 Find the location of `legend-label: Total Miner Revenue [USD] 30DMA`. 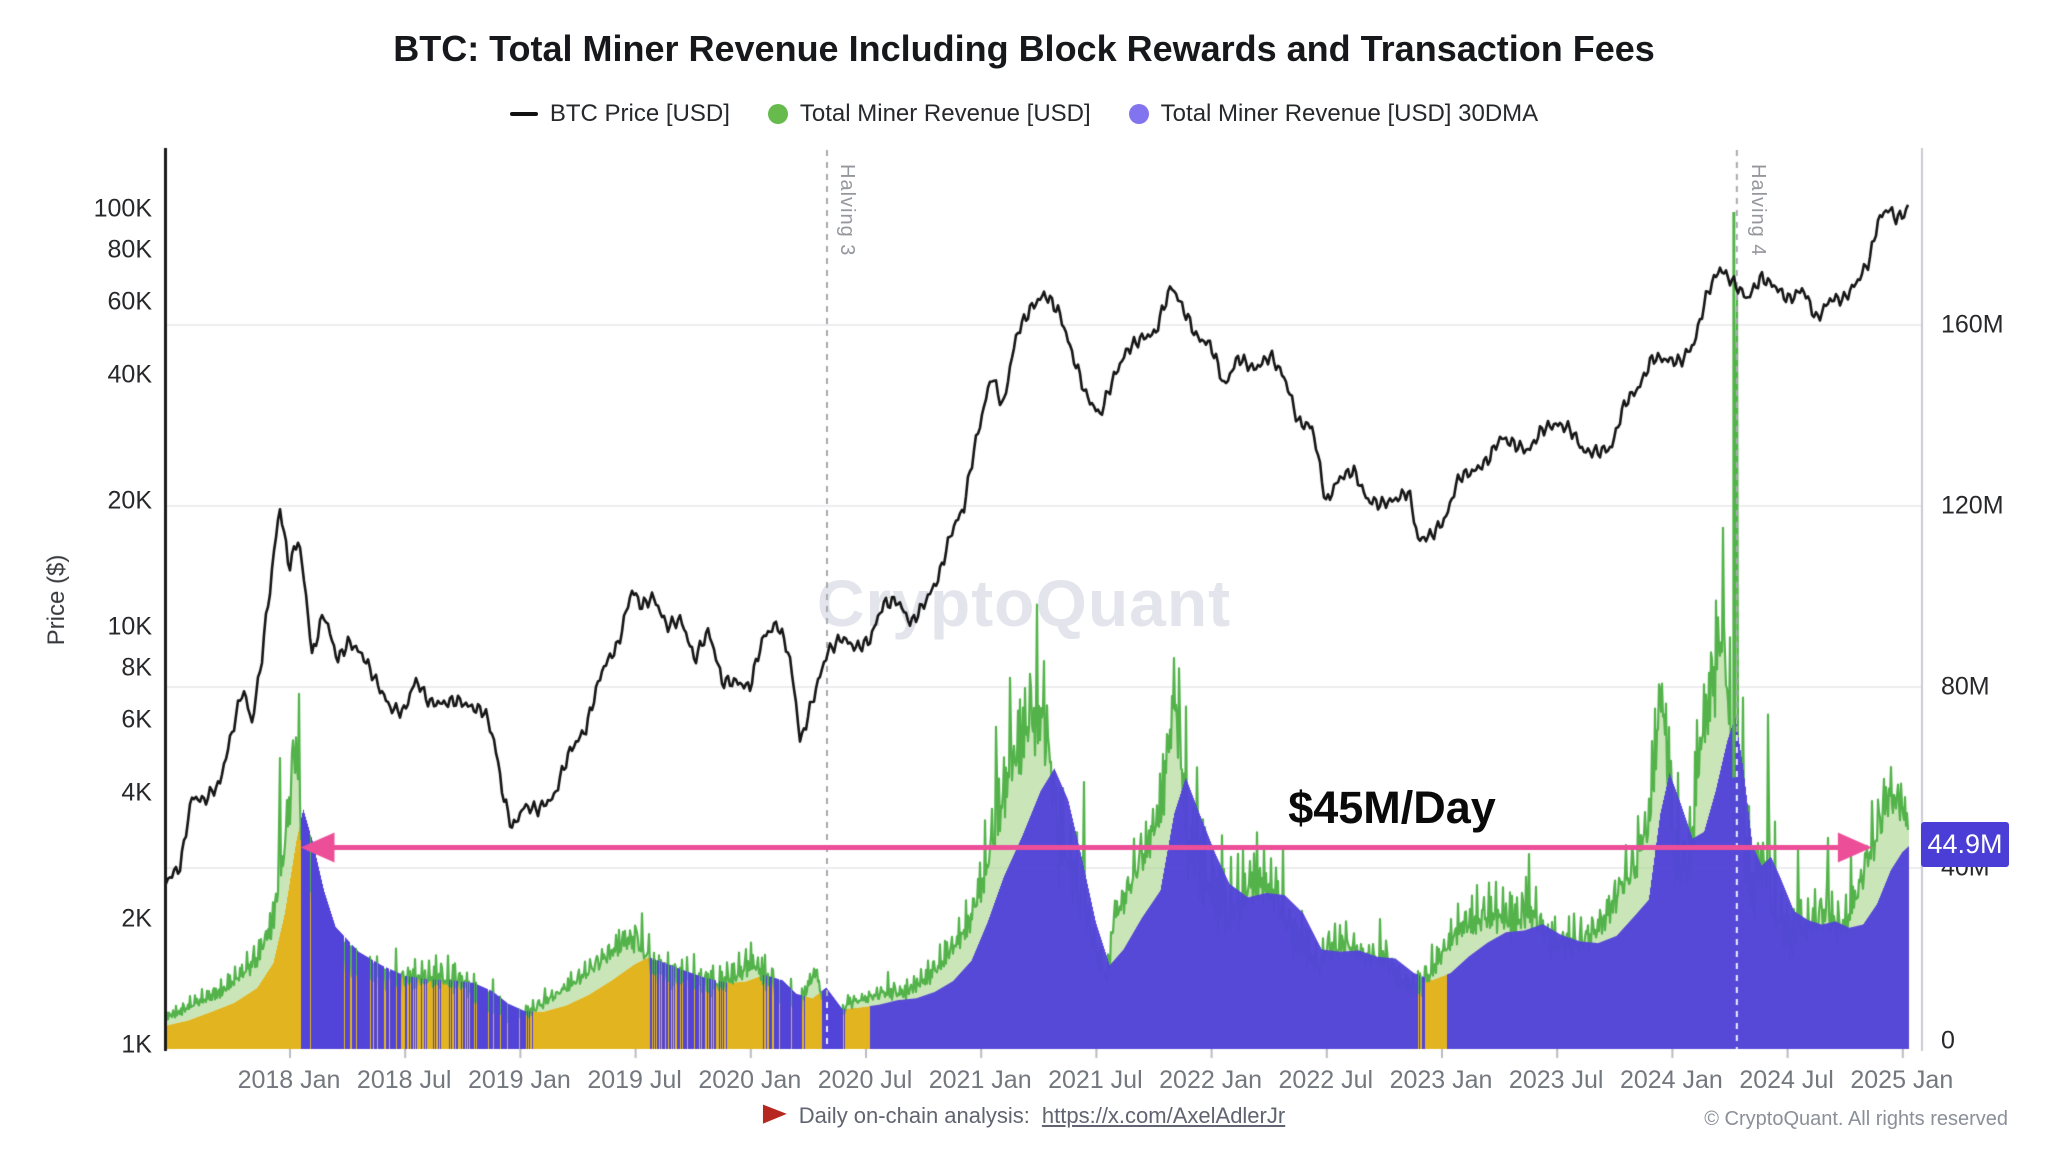

legend-label: Total Miner Revenue [USD] 30DMA is located at coordinates (1349, 113).